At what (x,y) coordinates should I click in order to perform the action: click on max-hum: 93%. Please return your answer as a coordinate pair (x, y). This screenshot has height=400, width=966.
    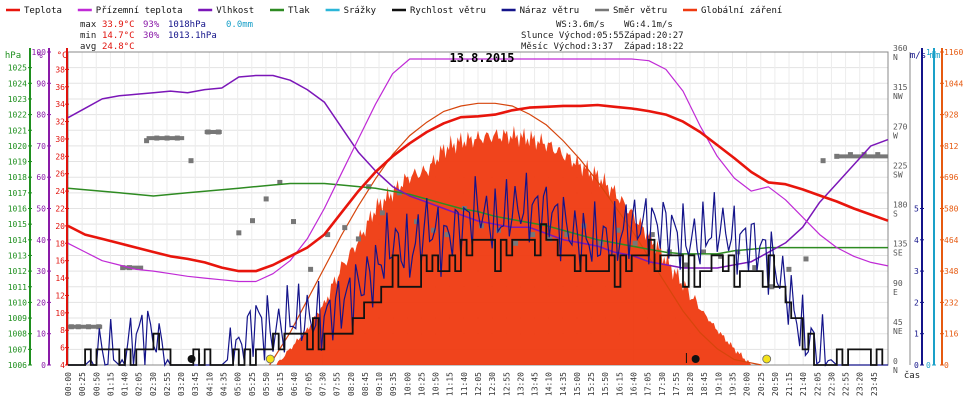
    Looking at the image, I should click on (151, 25).